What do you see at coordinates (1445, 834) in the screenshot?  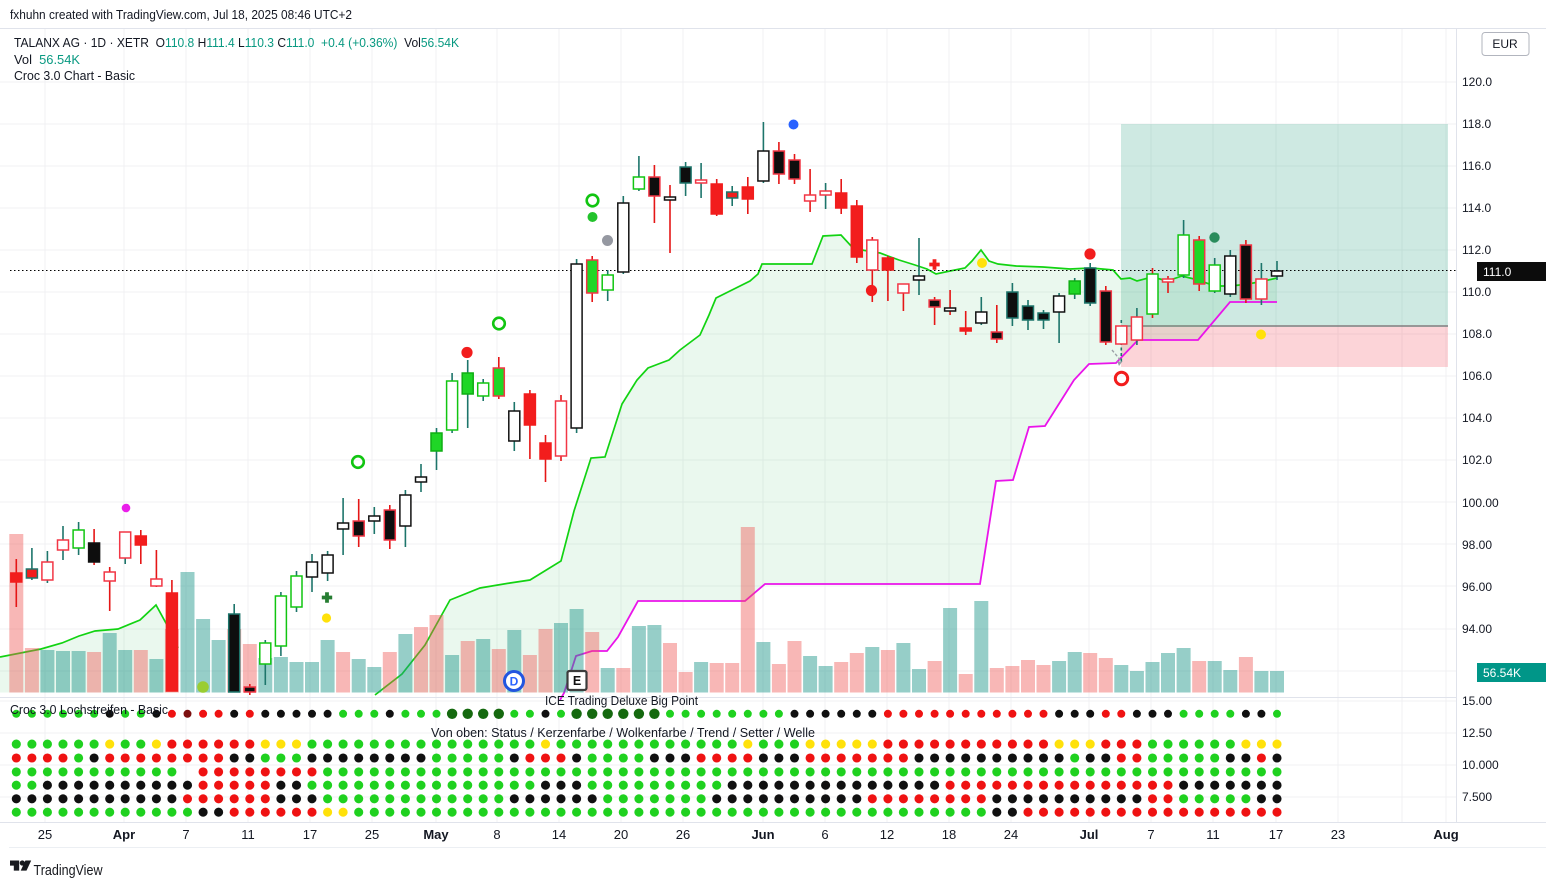 I see `svg-text: Aug` at bounding box center [1445, 834].